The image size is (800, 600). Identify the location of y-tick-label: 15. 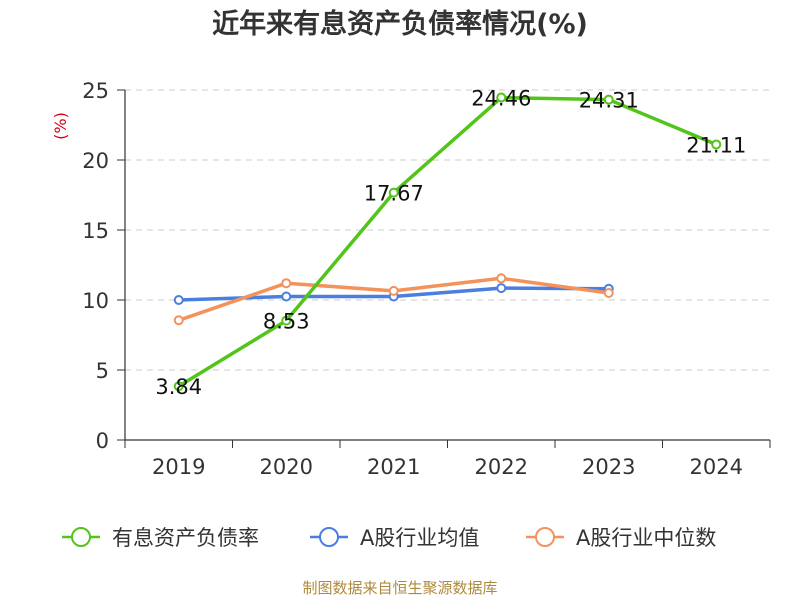
(95, 231).